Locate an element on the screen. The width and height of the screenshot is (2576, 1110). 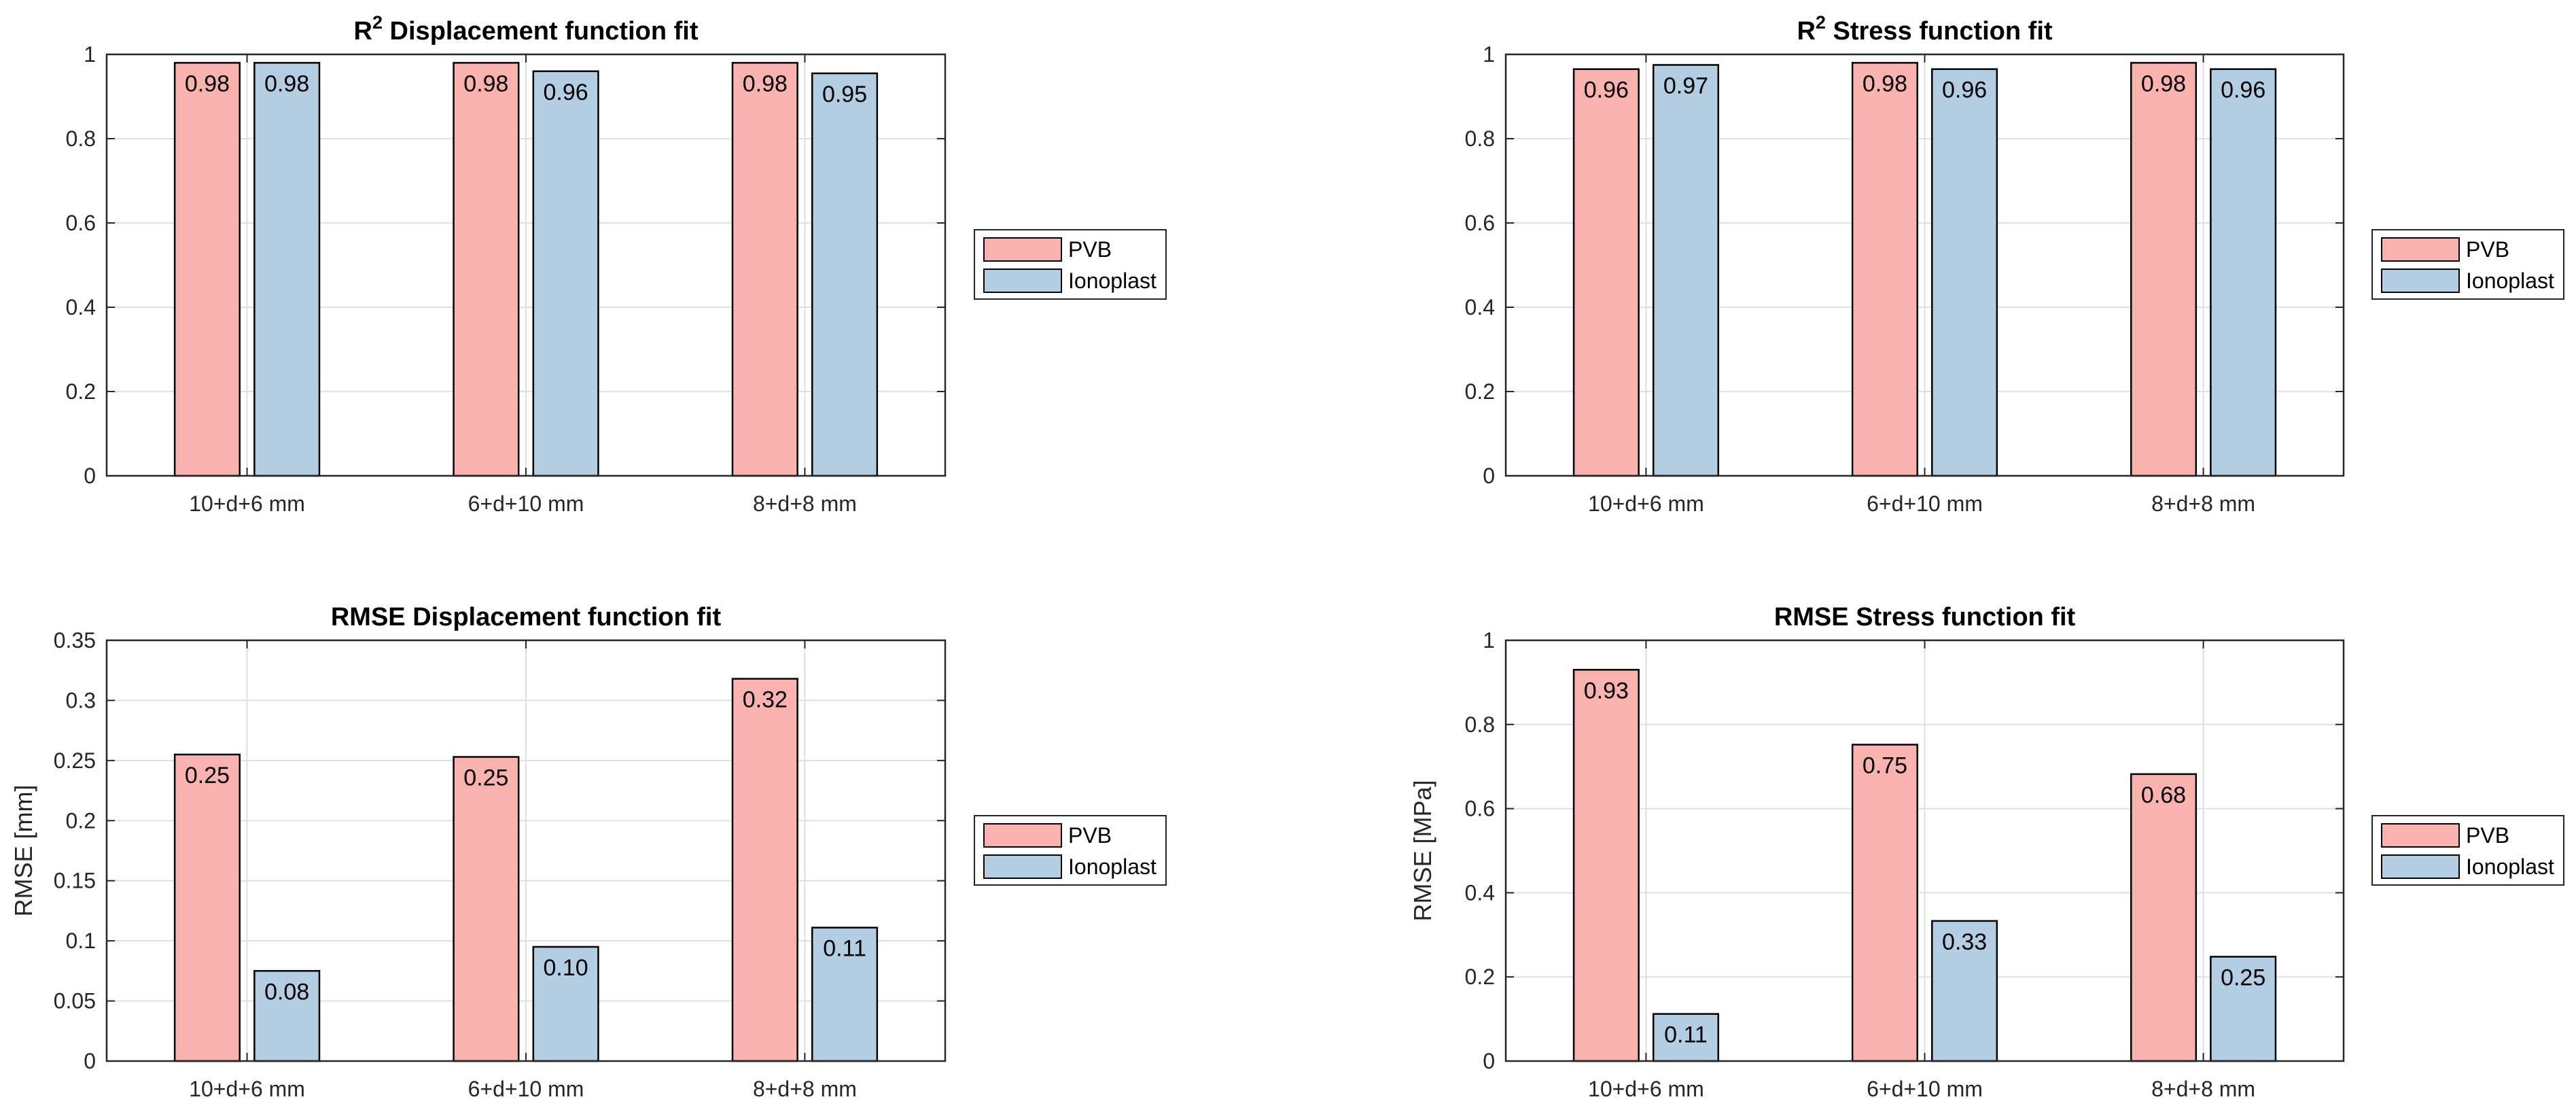
bar-data-label: 0.68 is located at coordinates (2163, 795).